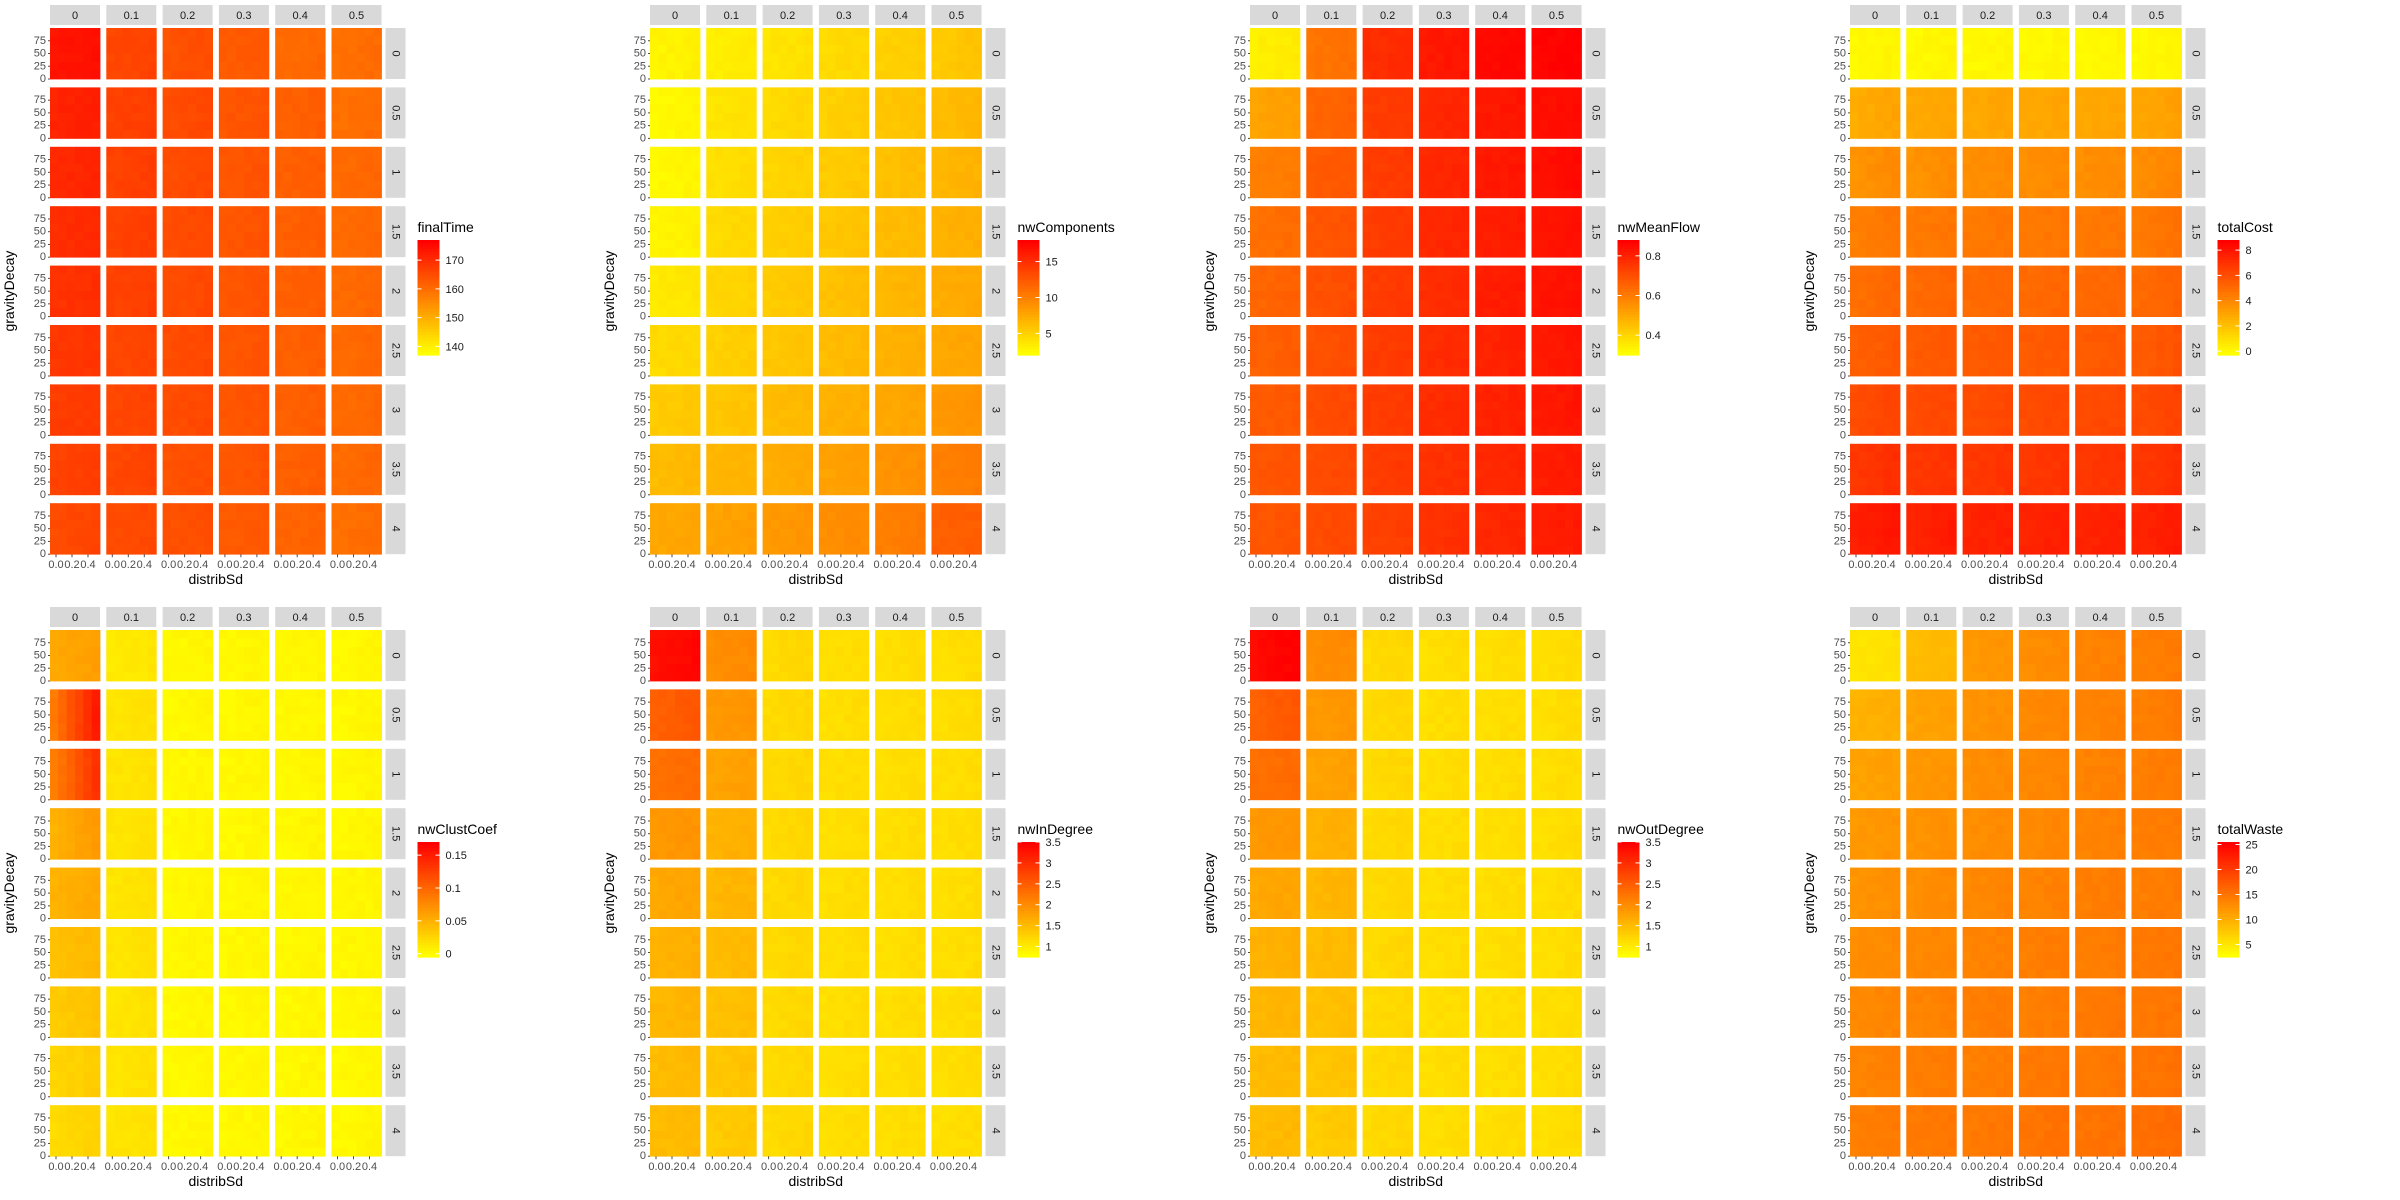 This screenshot has height=1200, width=2400. I want to click on col-strip, so click(787, 15).